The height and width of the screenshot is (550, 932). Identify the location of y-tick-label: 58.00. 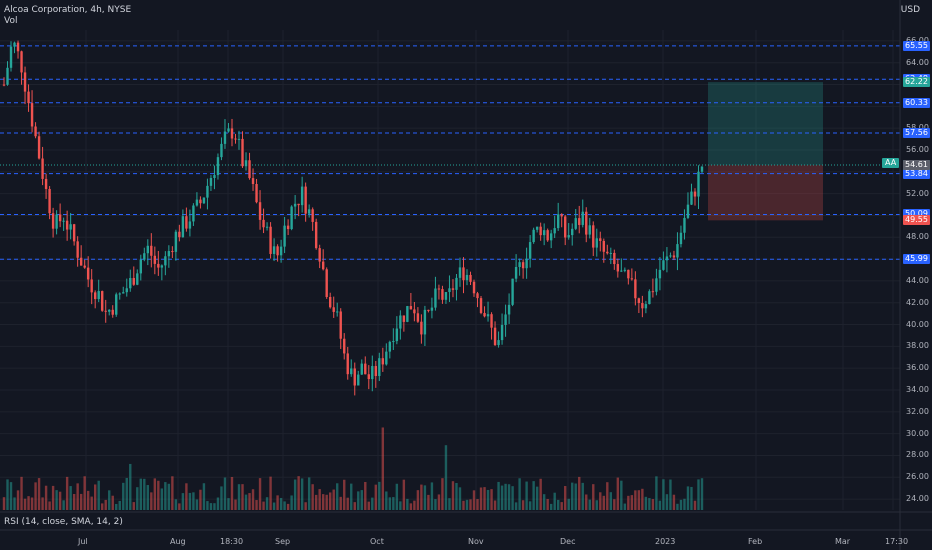
(917, 127).